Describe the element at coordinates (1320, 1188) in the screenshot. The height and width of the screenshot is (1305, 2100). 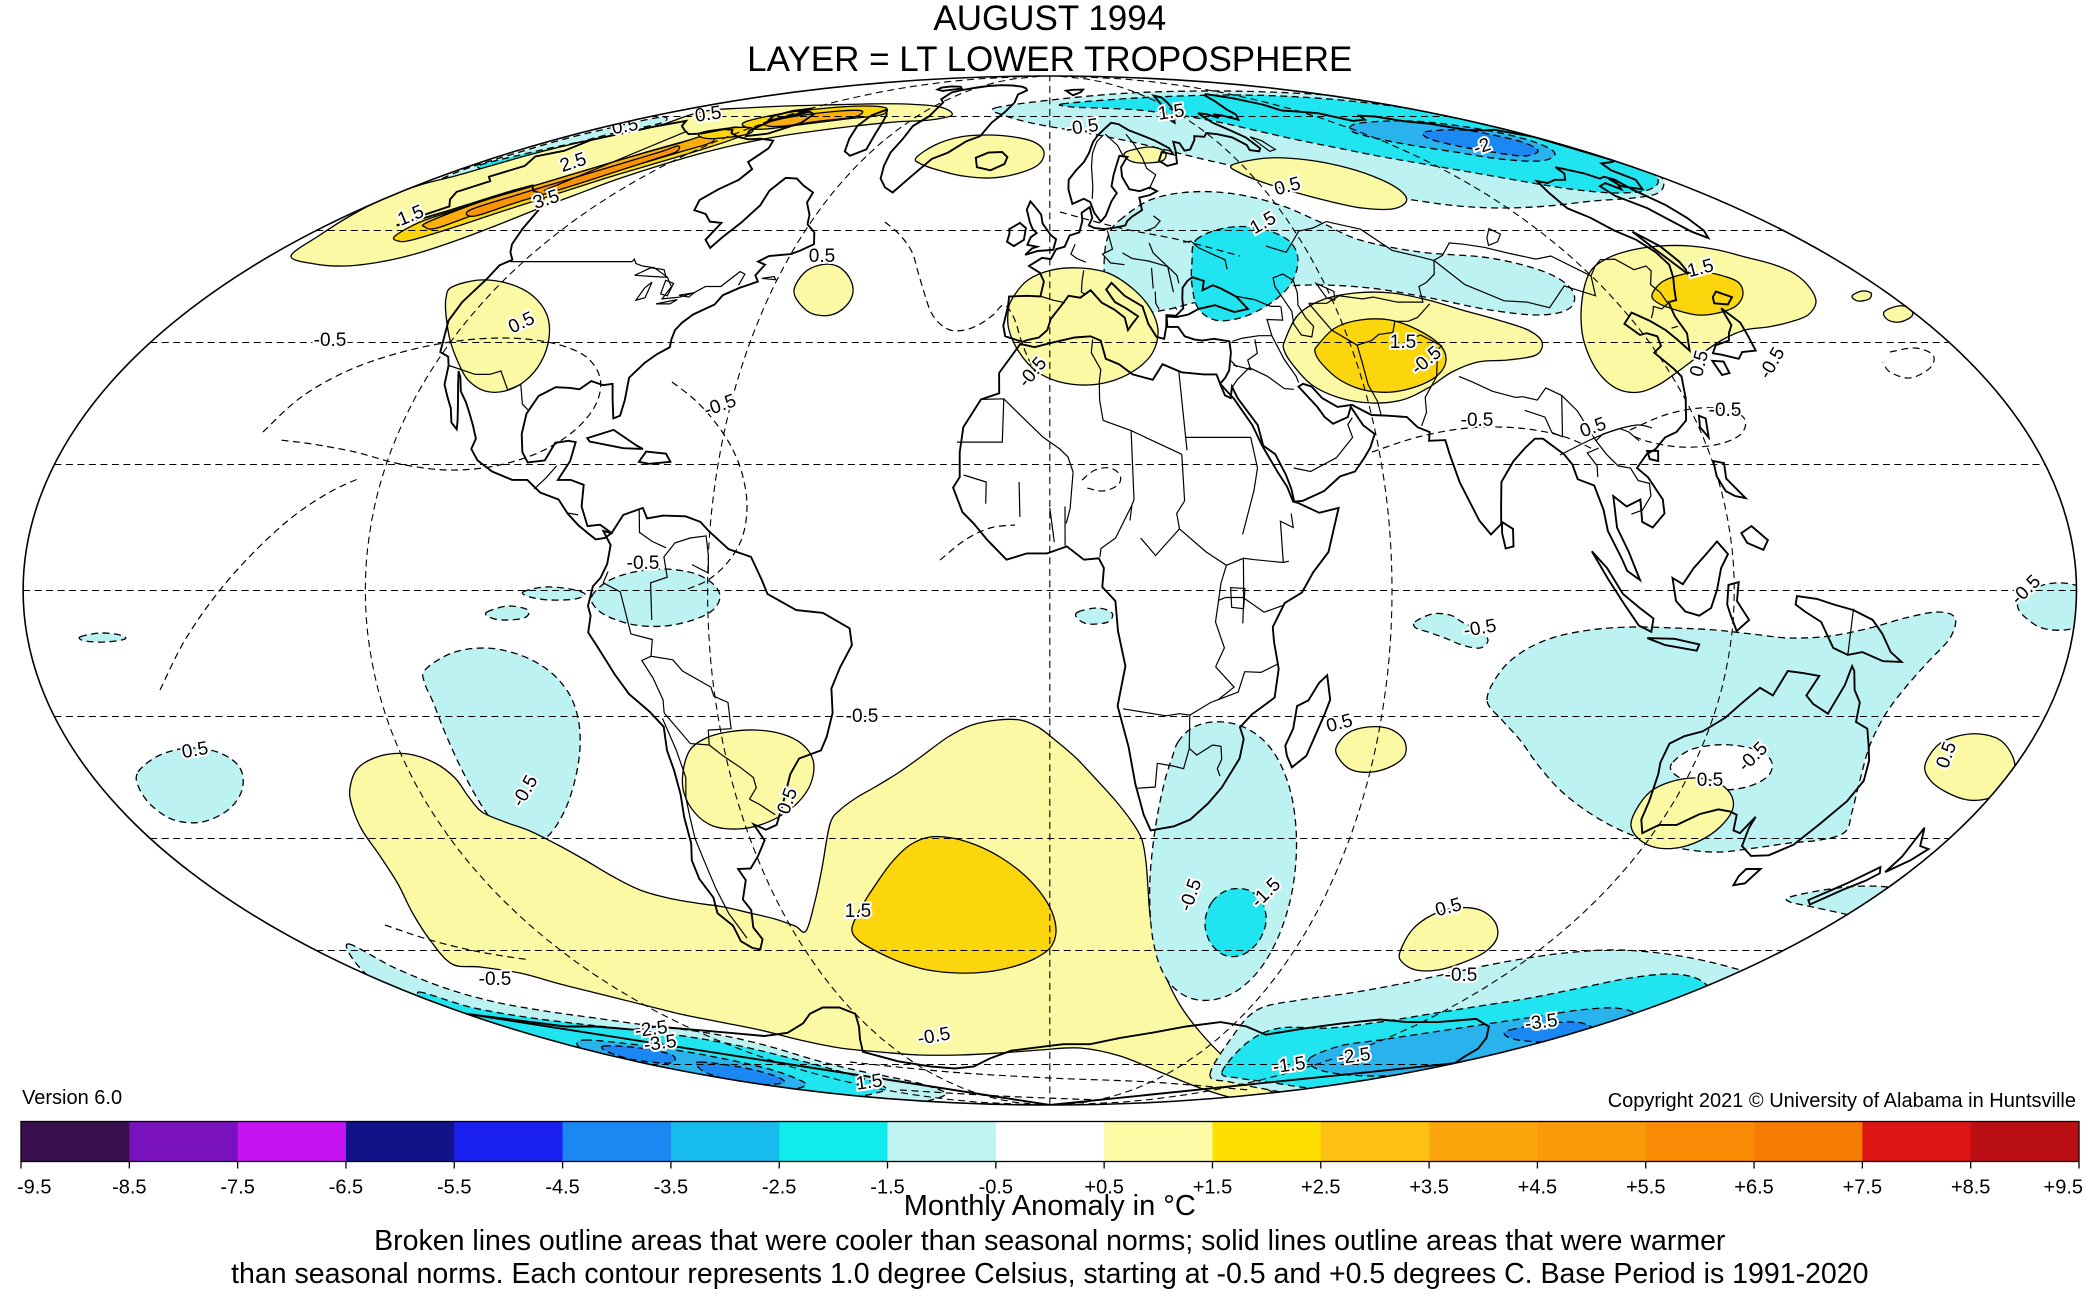
I see `svg-text: +2.5` at that location.